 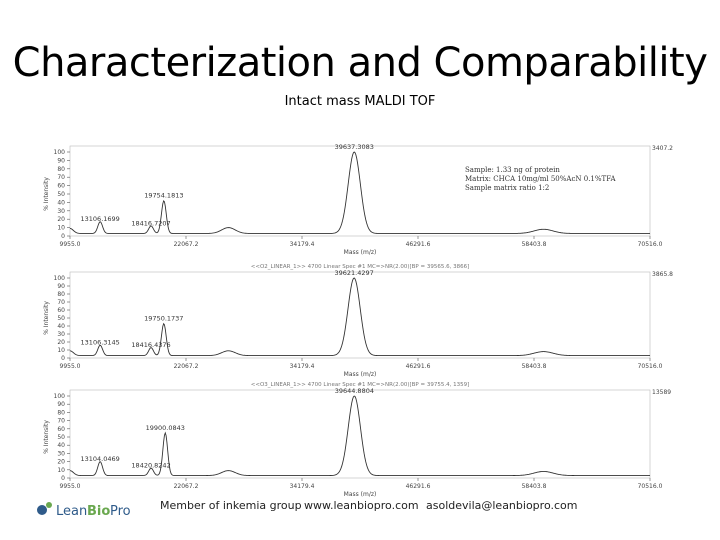 I want to click on leanbiopro-logo: Lean Bio Pro, so click(x=84, y=510).